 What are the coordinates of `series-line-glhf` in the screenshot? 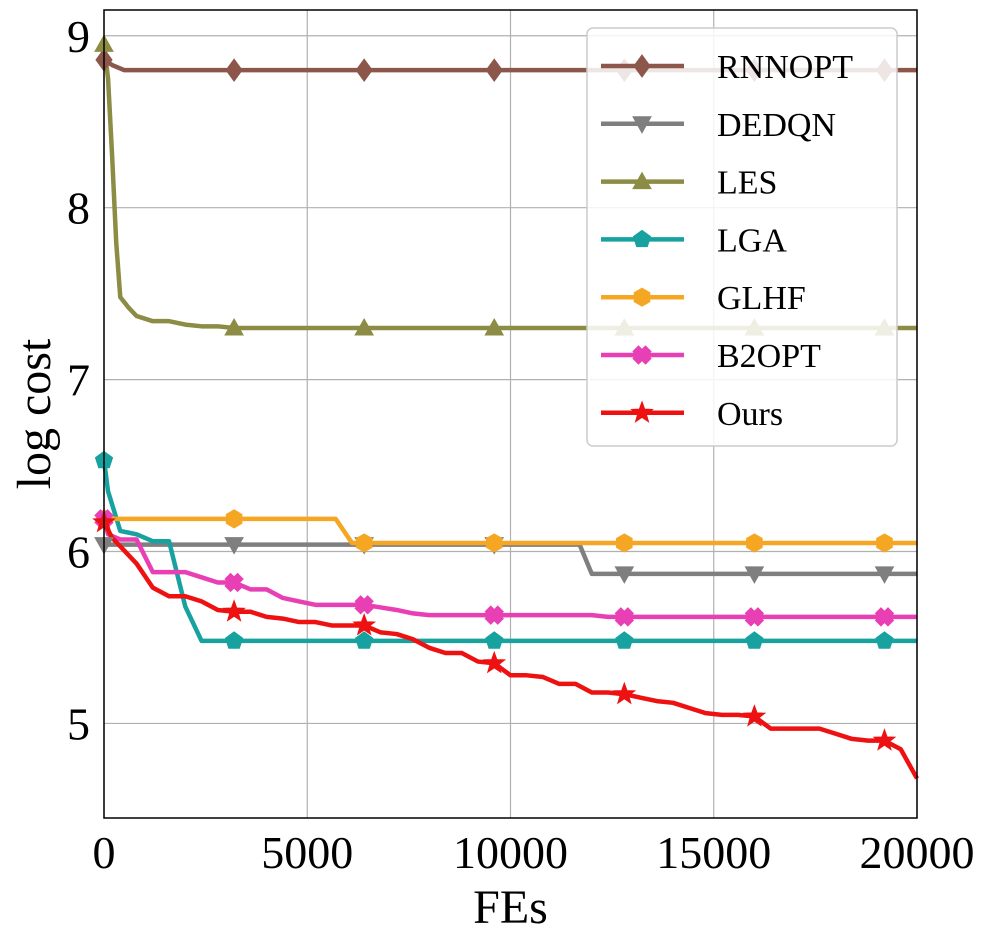 It's located at (510, 531).